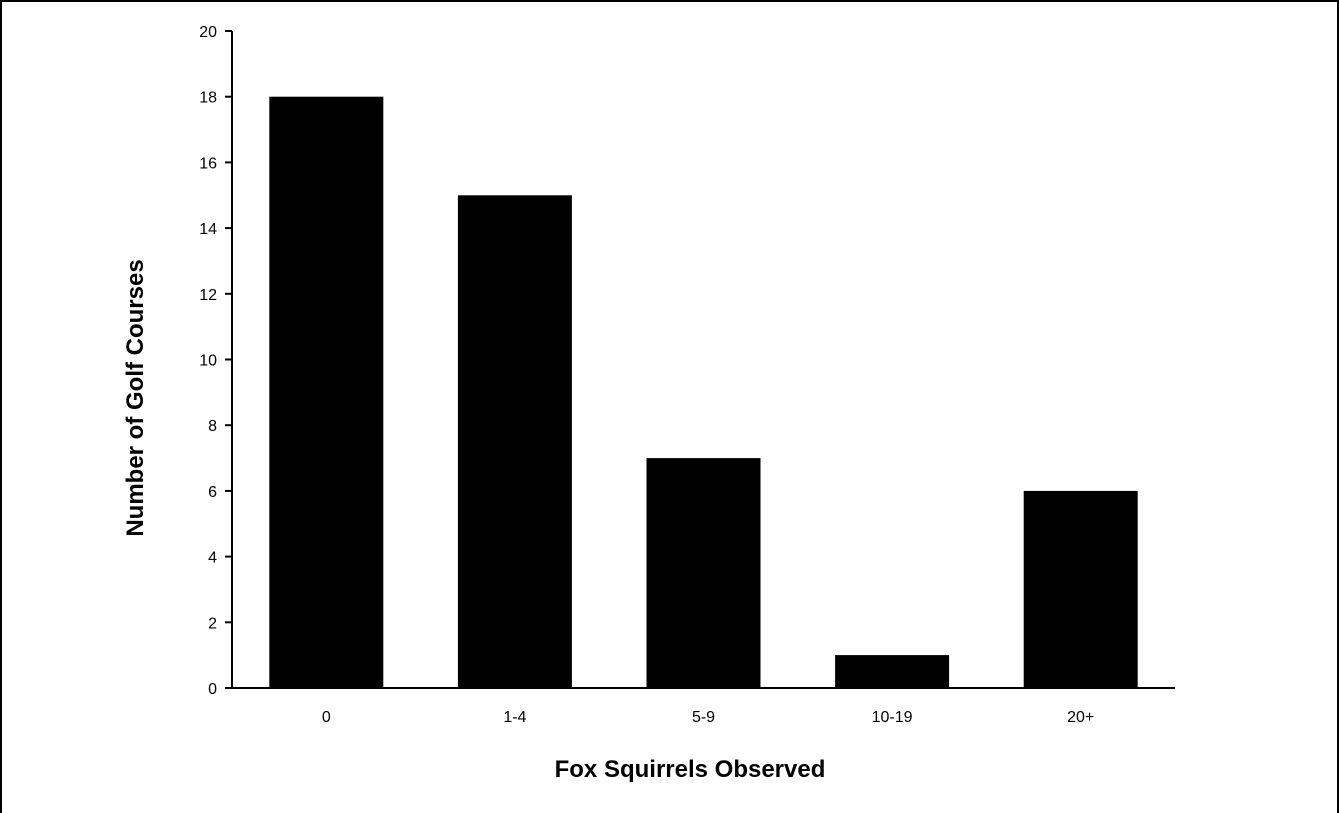 The image size is (1339, 813). Describe the element at coordinates (208, 361) in the screenshot. I see `y-tick-label: 10` at that location.